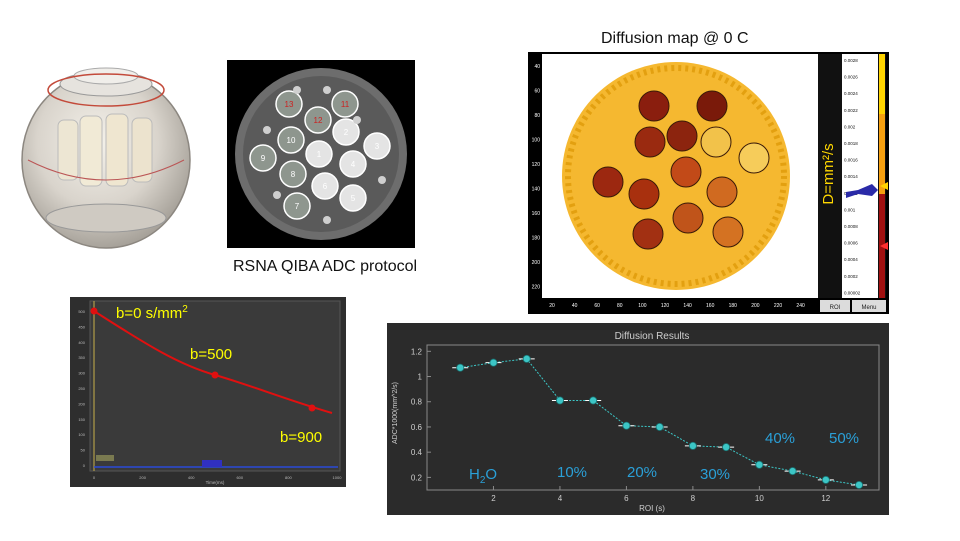  I want to click on menu-button, so click(869, 306).